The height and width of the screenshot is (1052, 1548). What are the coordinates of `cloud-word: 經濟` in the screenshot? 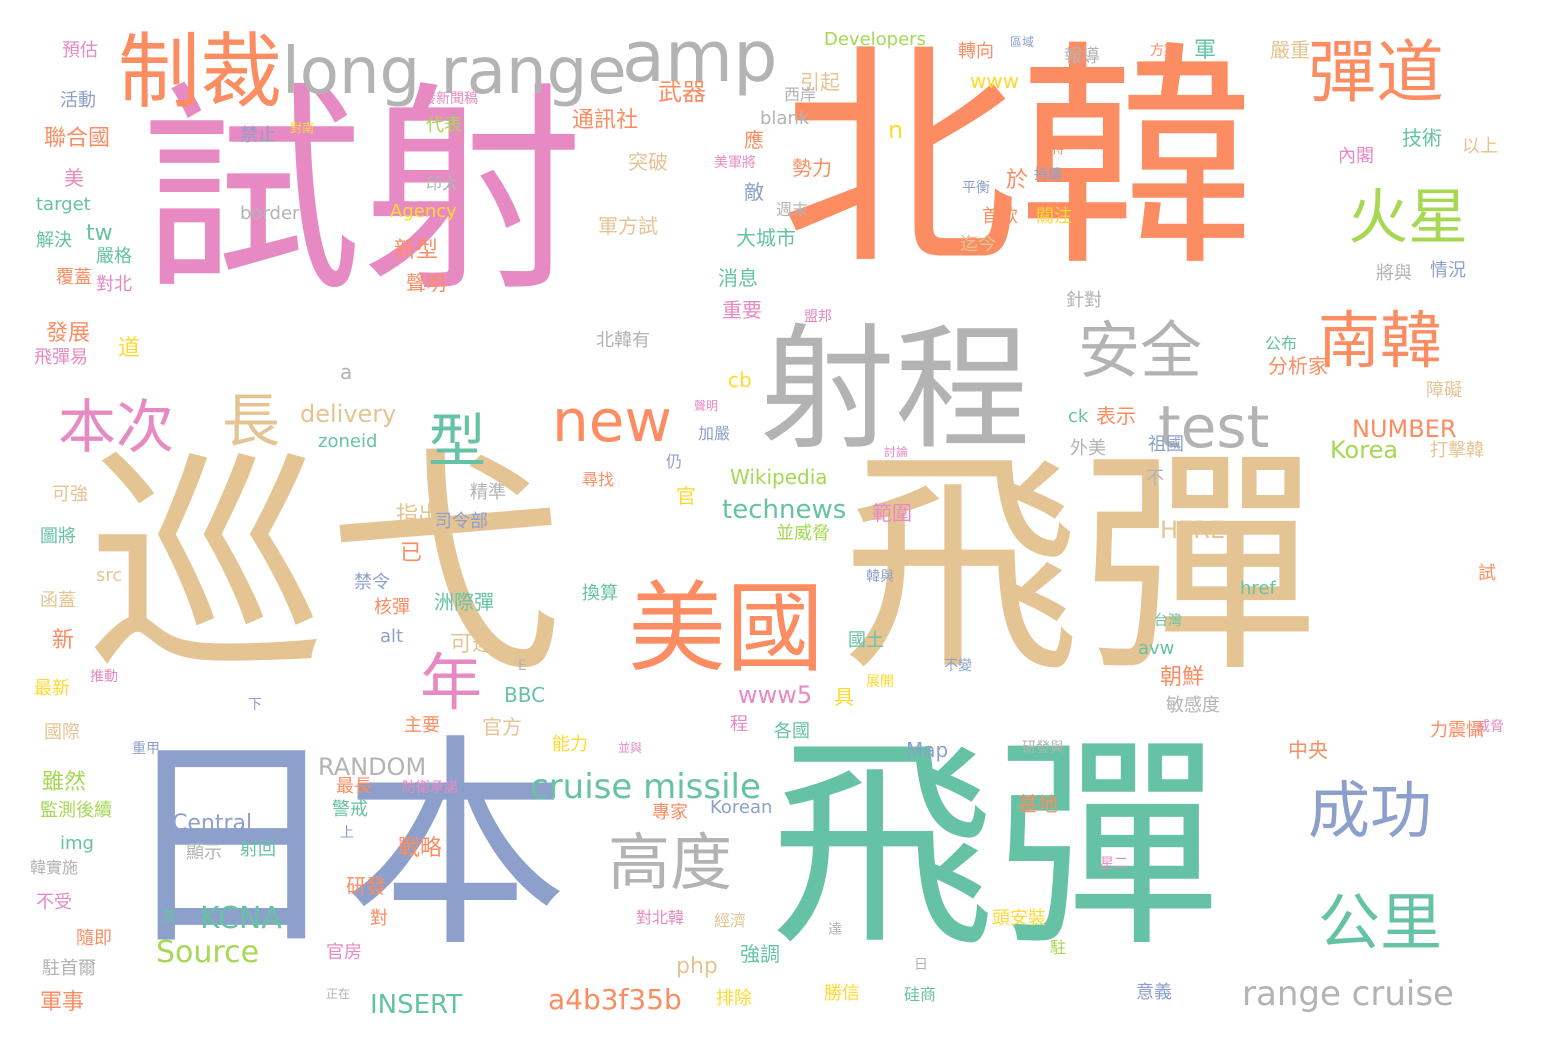 It's located at (730, 920).